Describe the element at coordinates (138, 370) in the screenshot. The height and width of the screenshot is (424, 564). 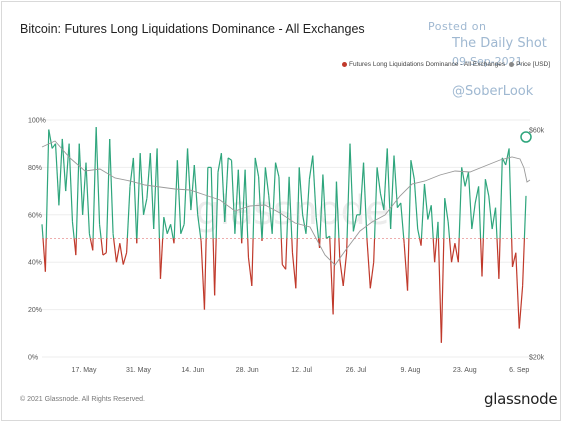
I see `x-tick-label: 31. May` at that location.